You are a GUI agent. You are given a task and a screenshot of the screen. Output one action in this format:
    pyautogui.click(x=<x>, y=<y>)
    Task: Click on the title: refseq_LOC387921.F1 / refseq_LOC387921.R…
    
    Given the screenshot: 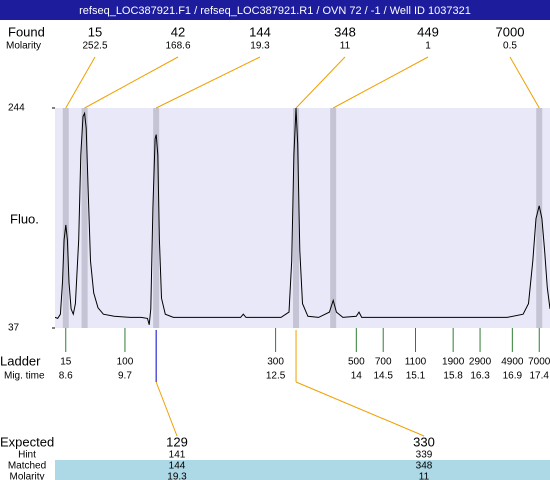 What is the action you would take?
    pyautogui.click(x=275, y=11)
    